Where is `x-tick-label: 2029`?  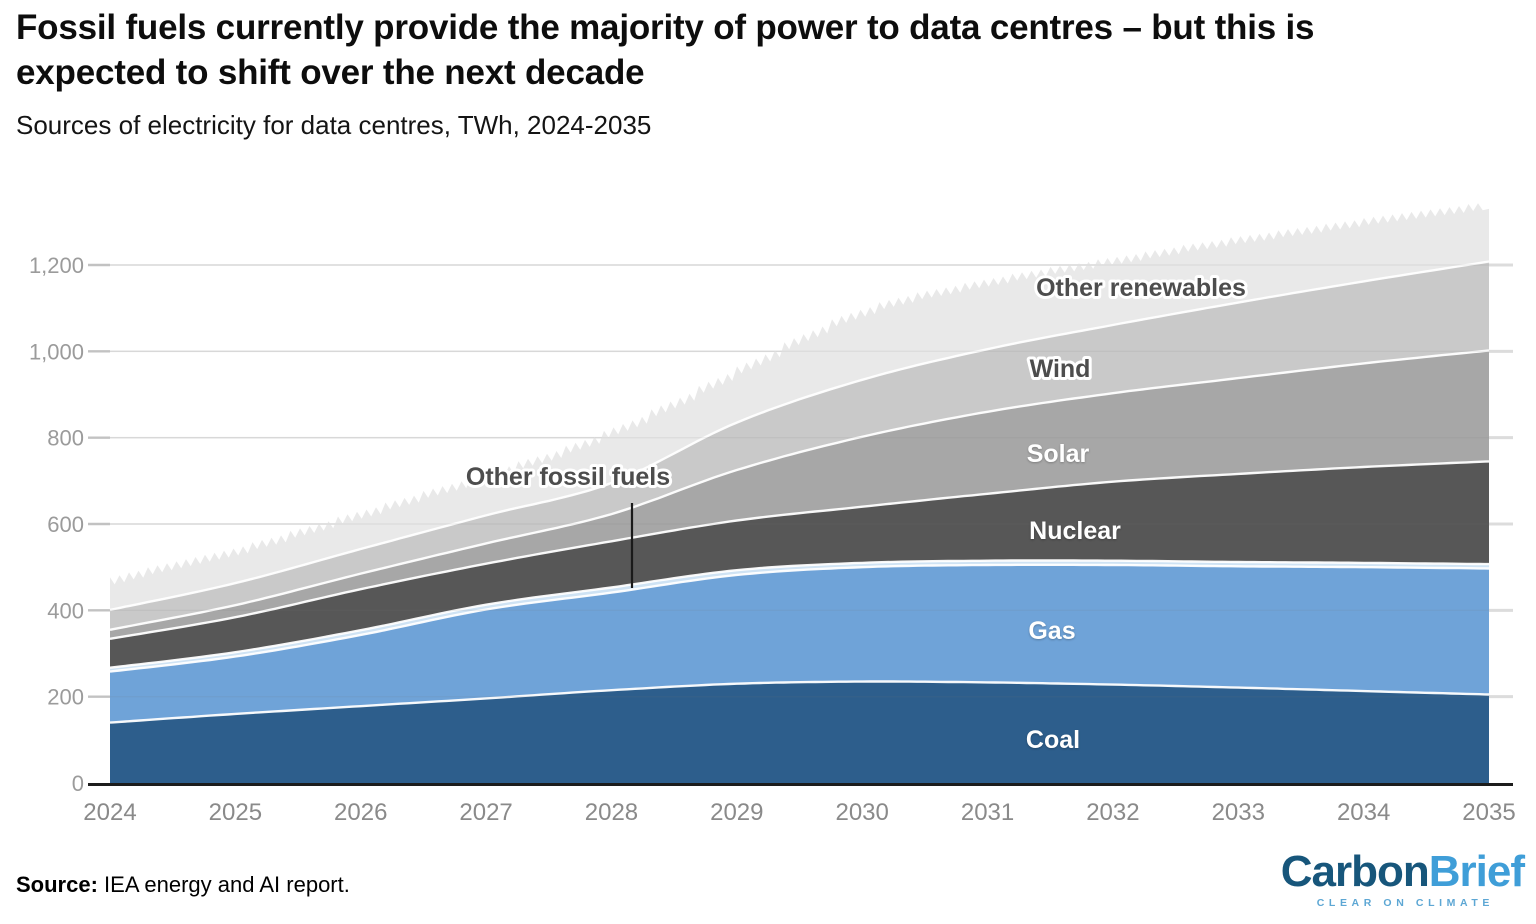 x-tick-label: 2029 is located at coordinates (736, 812).